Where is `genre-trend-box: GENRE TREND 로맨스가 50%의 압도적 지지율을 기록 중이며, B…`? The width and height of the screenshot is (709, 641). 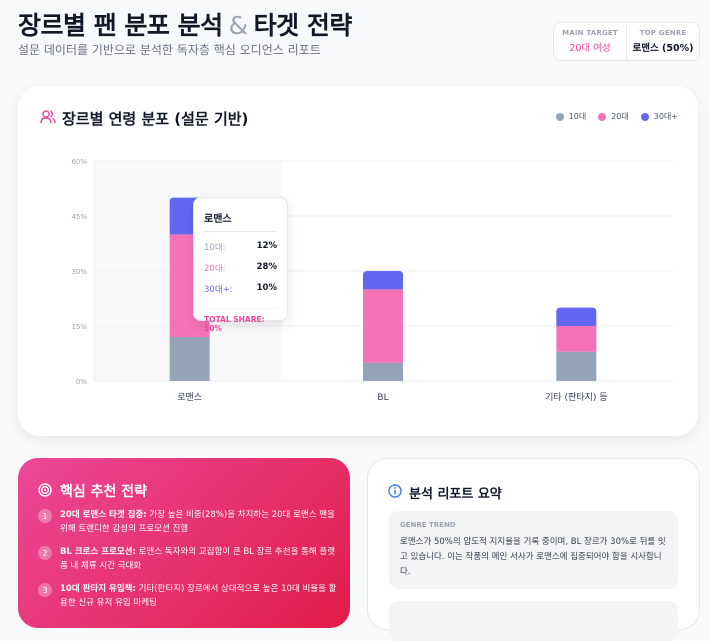 genre-trend-box: GENRE TREND 로맨스가 50%의 압도적 지지율을 기록 중이며, B… is located at coordinates (533, 550).